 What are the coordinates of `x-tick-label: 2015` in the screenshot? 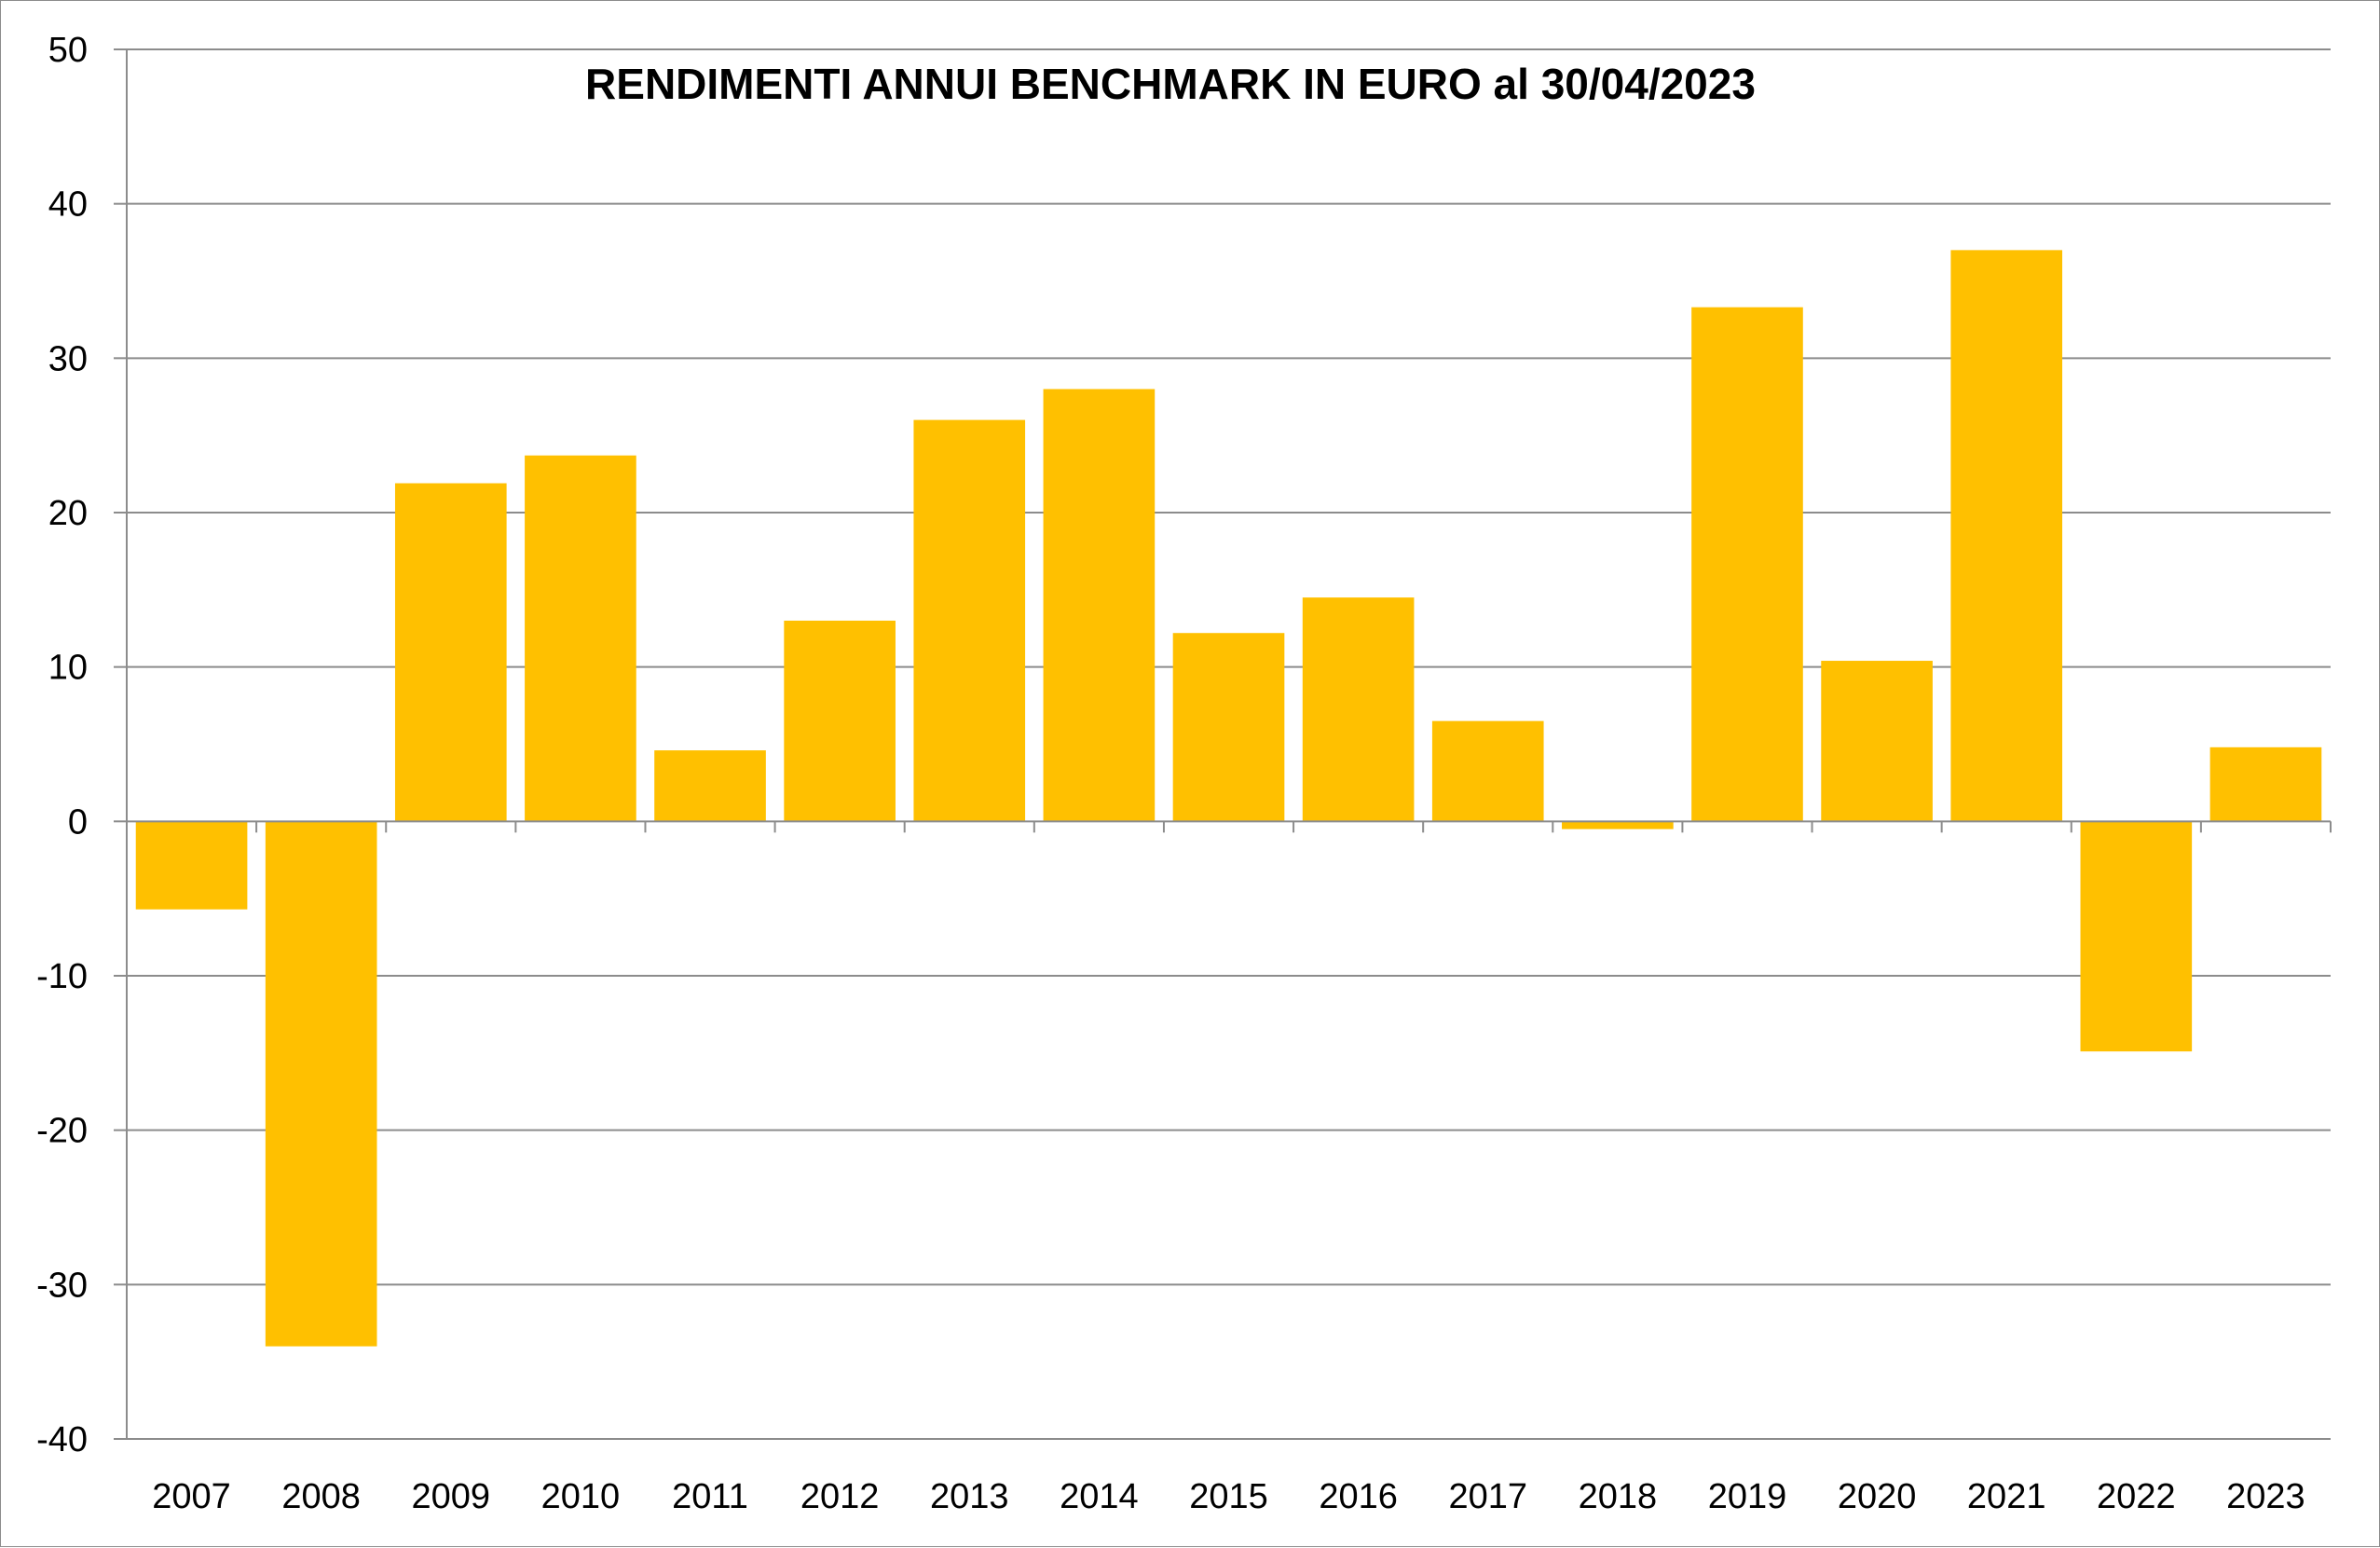 It's located at (1228, 1496).